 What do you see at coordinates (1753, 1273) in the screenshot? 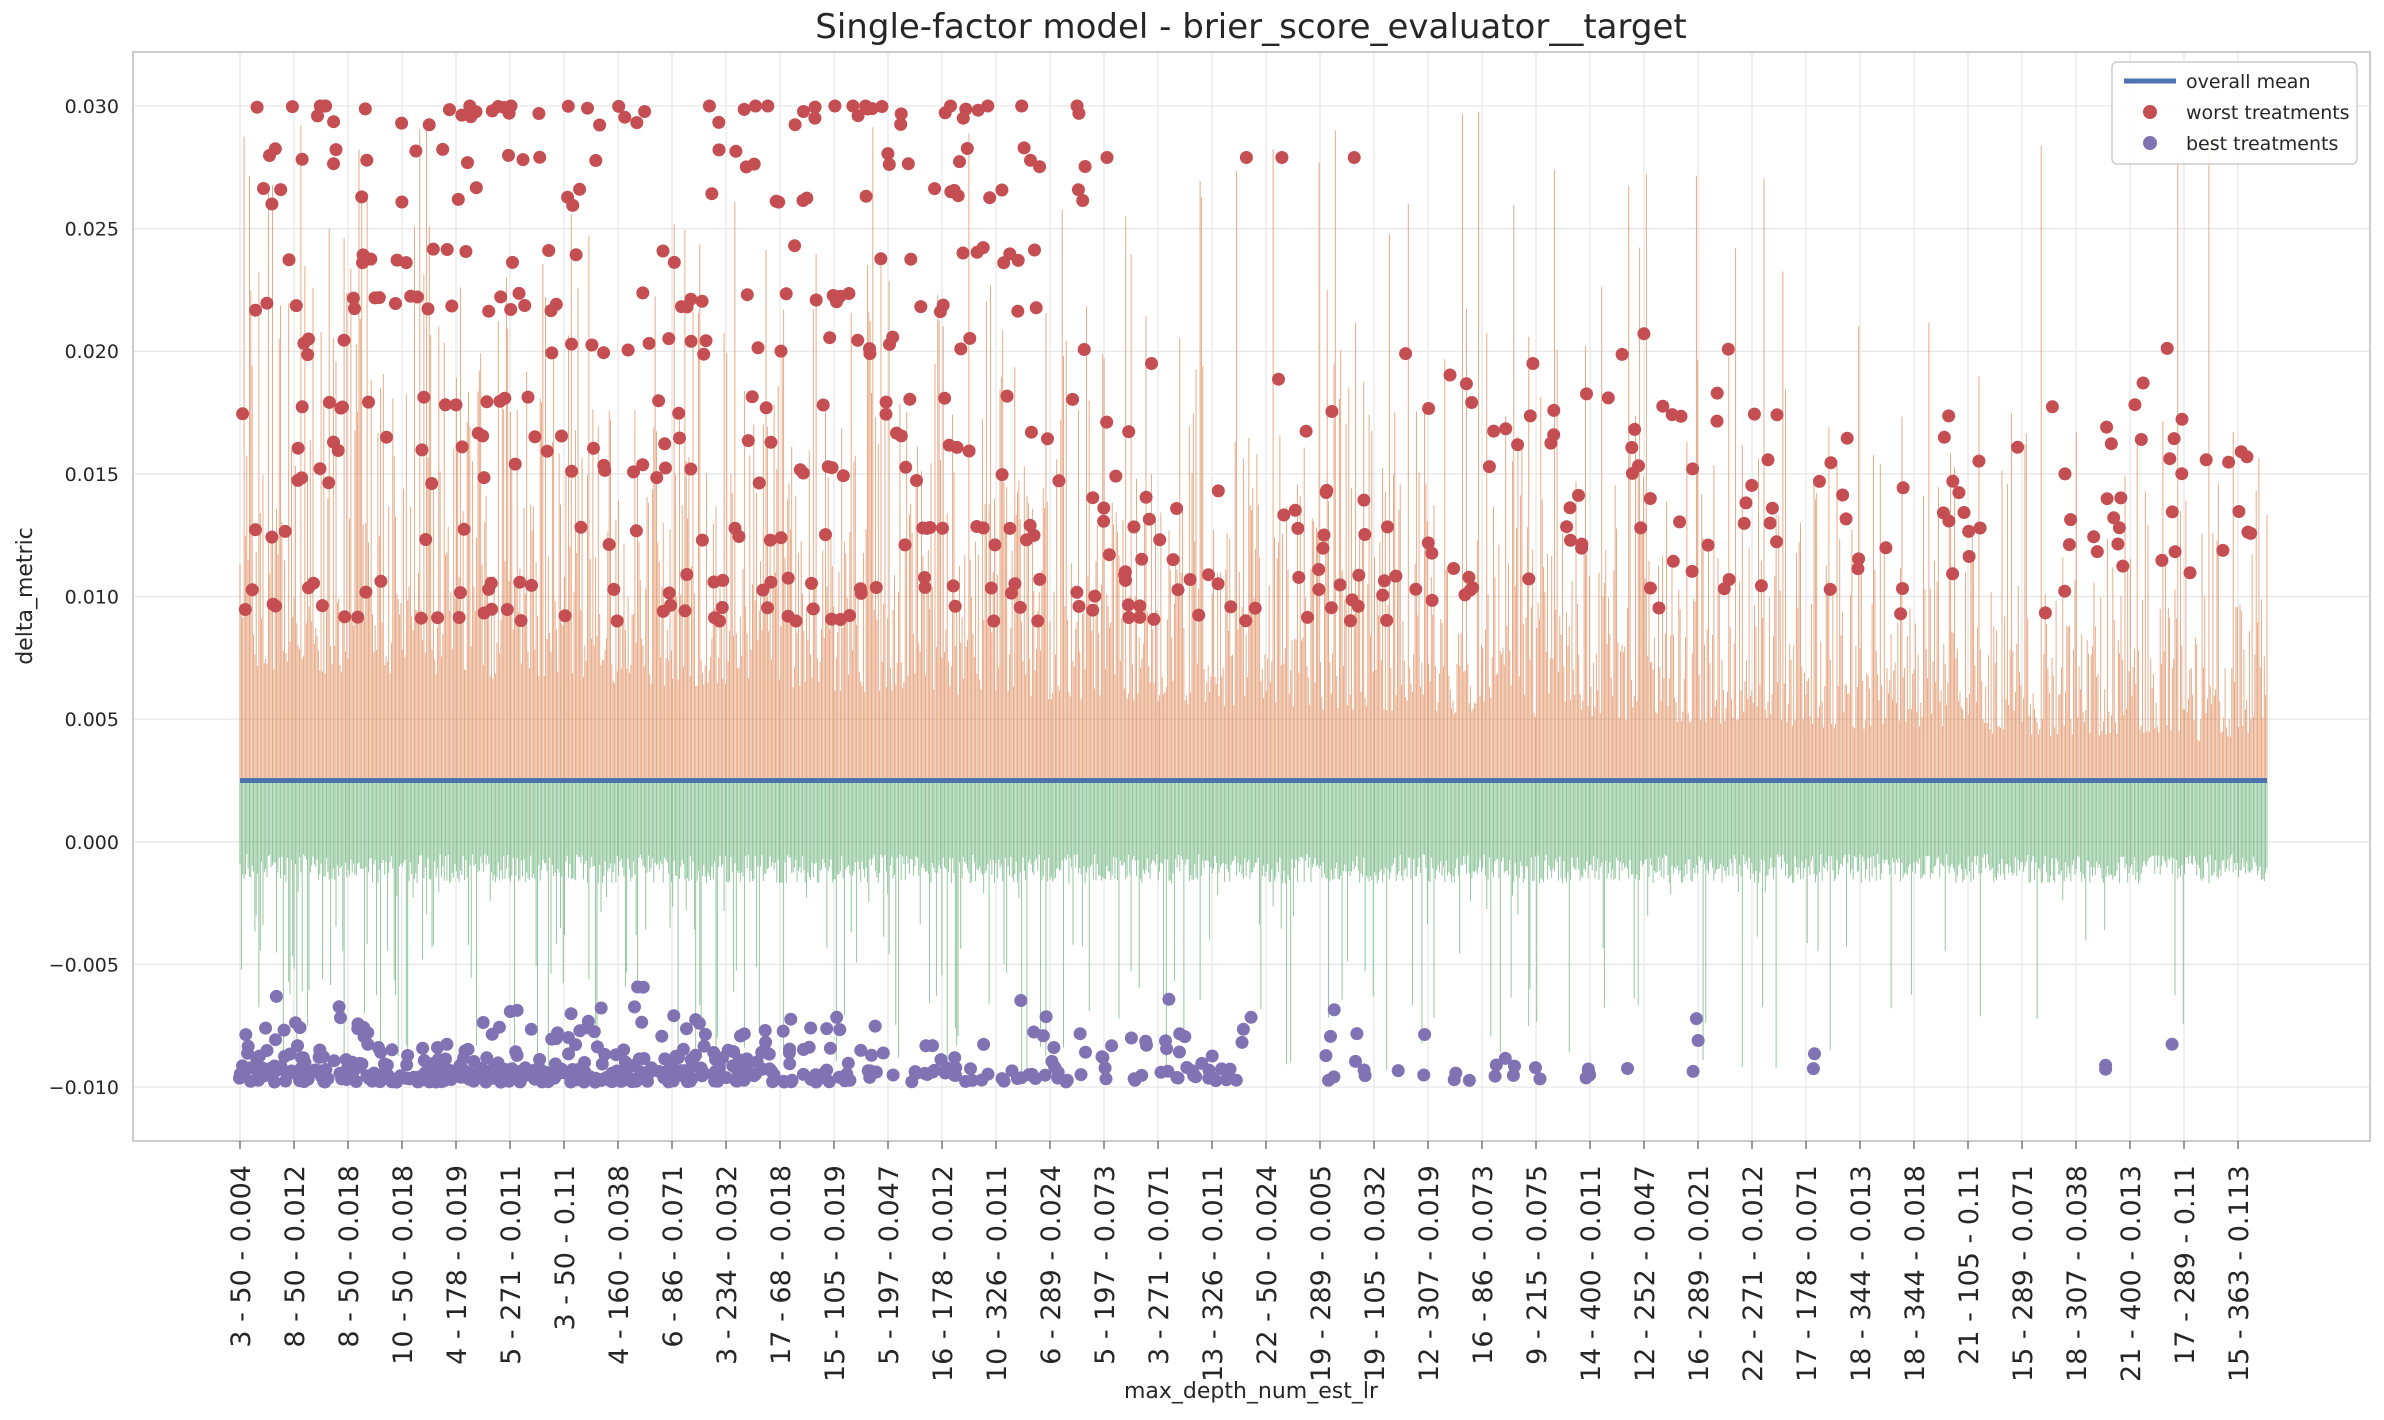
I see `x-tick-label: 22 - 271 - 0.012` at bounding box center [1753, 1273].